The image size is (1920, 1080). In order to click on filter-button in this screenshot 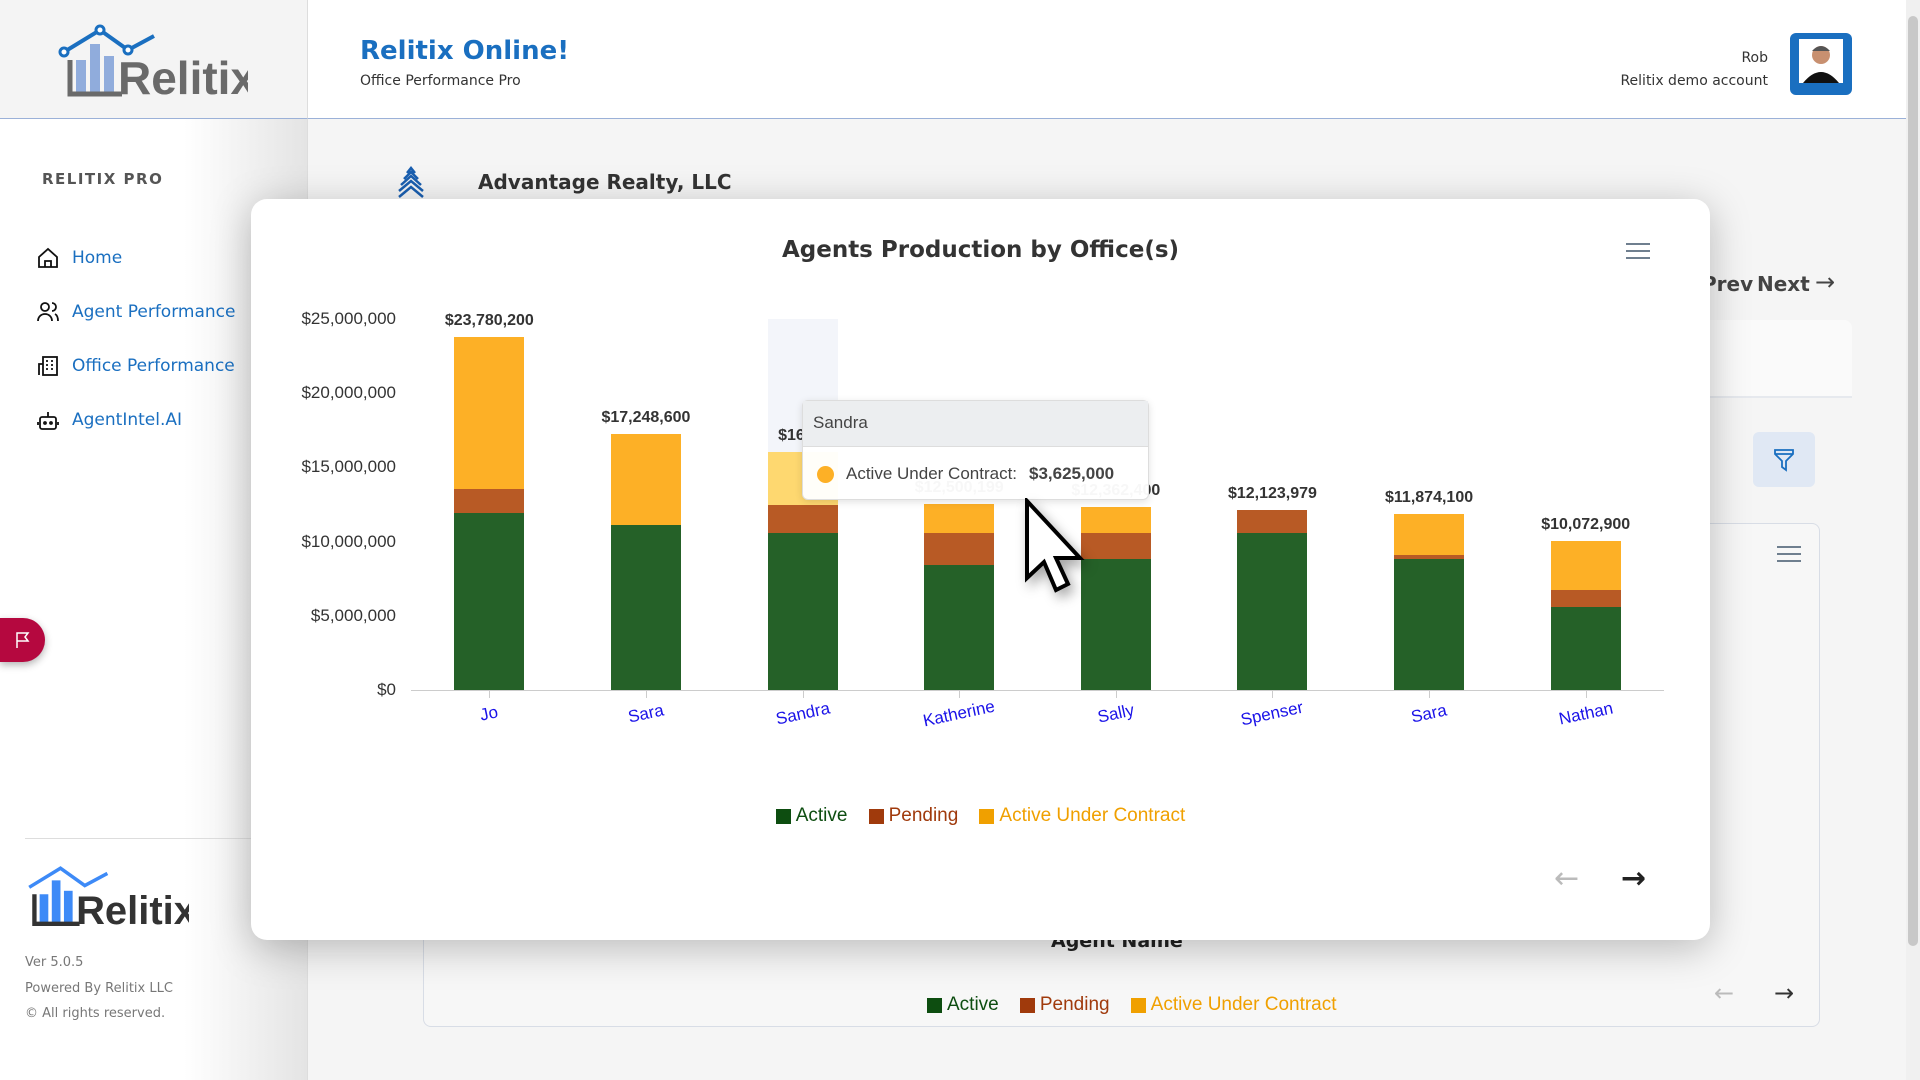, I will do `click(1784, 459)`.